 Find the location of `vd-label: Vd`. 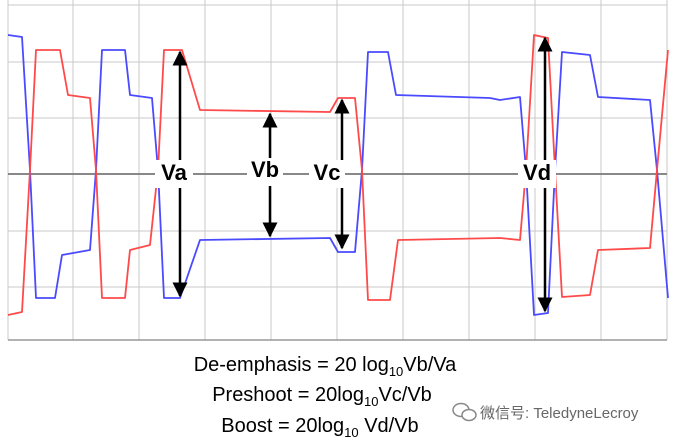

vd-label: Vd is located at coordinates (537, 172).